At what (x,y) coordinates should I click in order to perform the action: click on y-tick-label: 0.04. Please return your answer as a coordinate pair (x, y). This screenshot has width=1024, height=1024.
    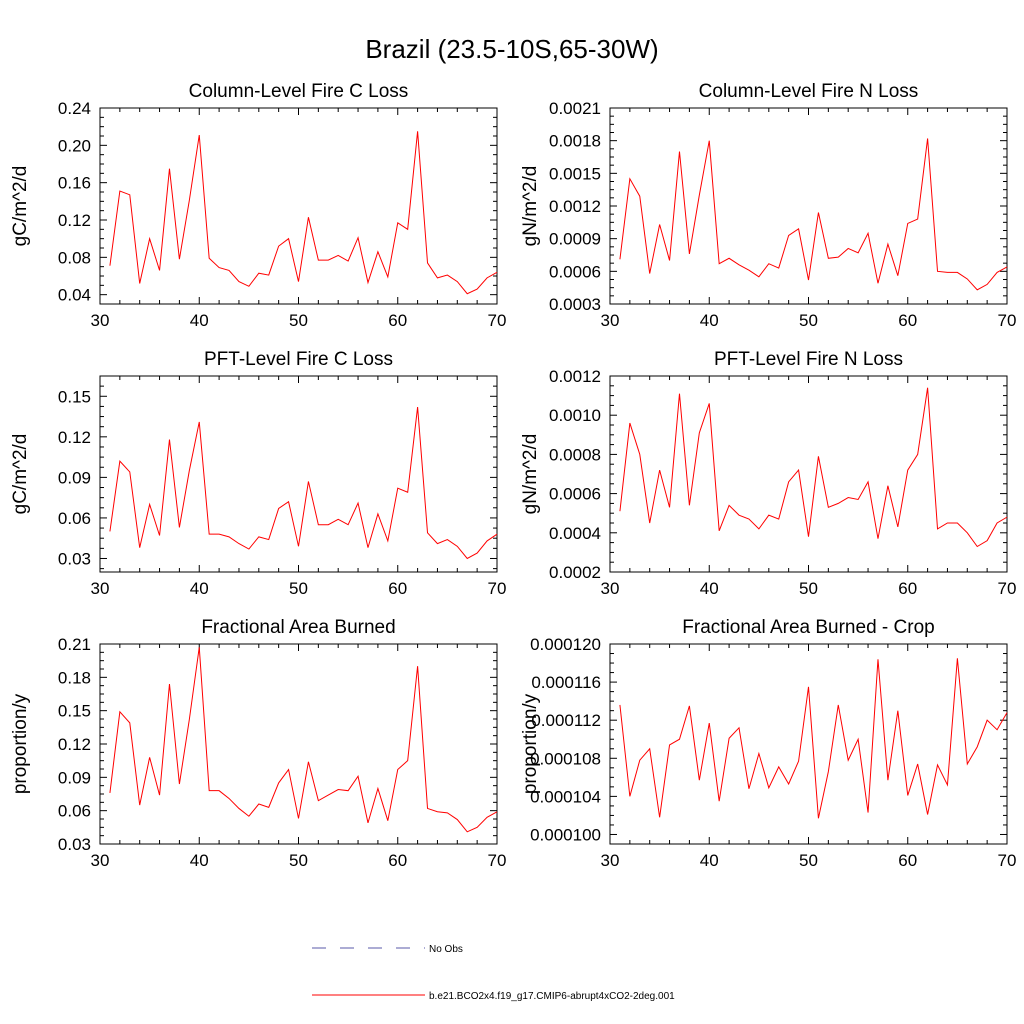
    Looking at the image, I should click on (74, 295).